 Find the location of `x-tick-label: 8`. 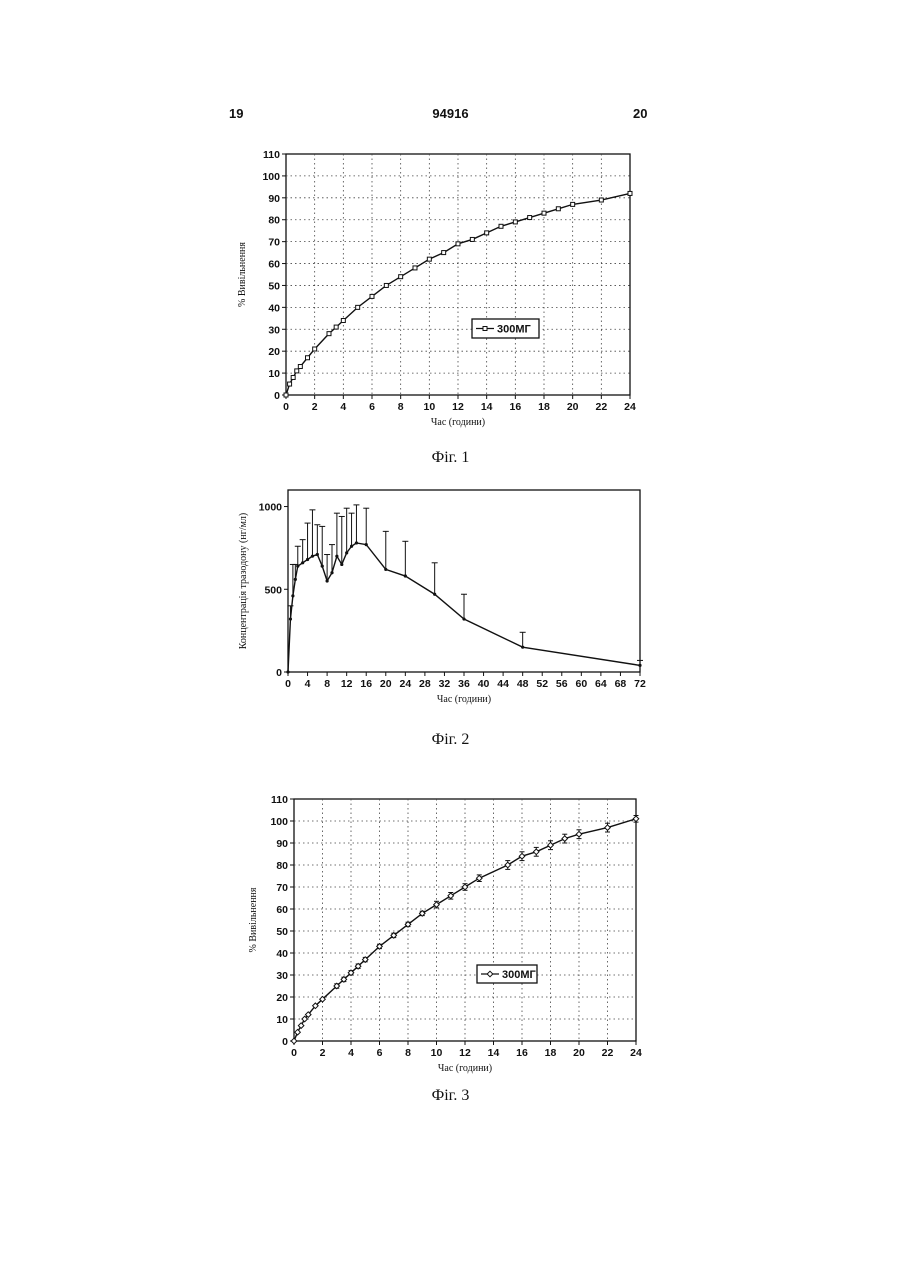

x-tick-label: 8 is located at coordinates (408, 1053).